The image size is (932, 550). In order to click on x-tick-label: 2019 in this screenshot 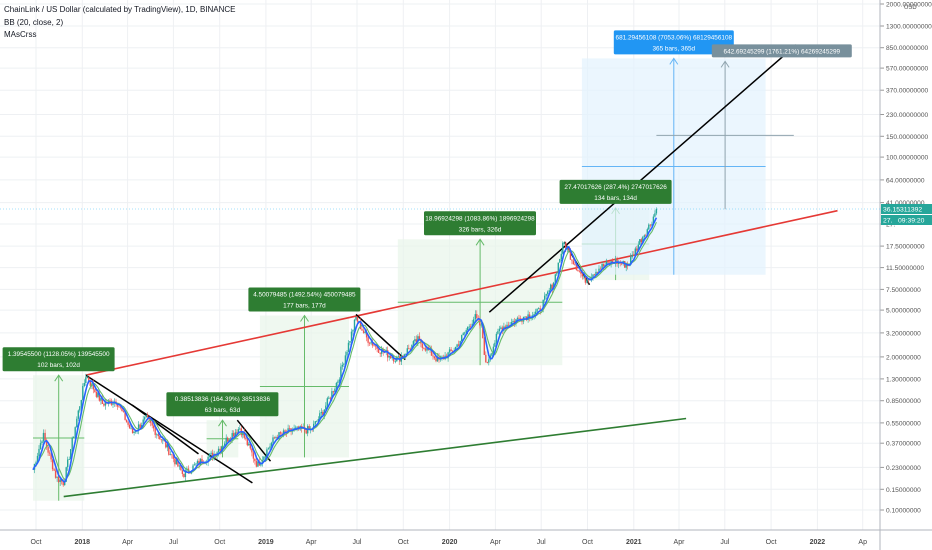, I will do `click(266, 542)`.